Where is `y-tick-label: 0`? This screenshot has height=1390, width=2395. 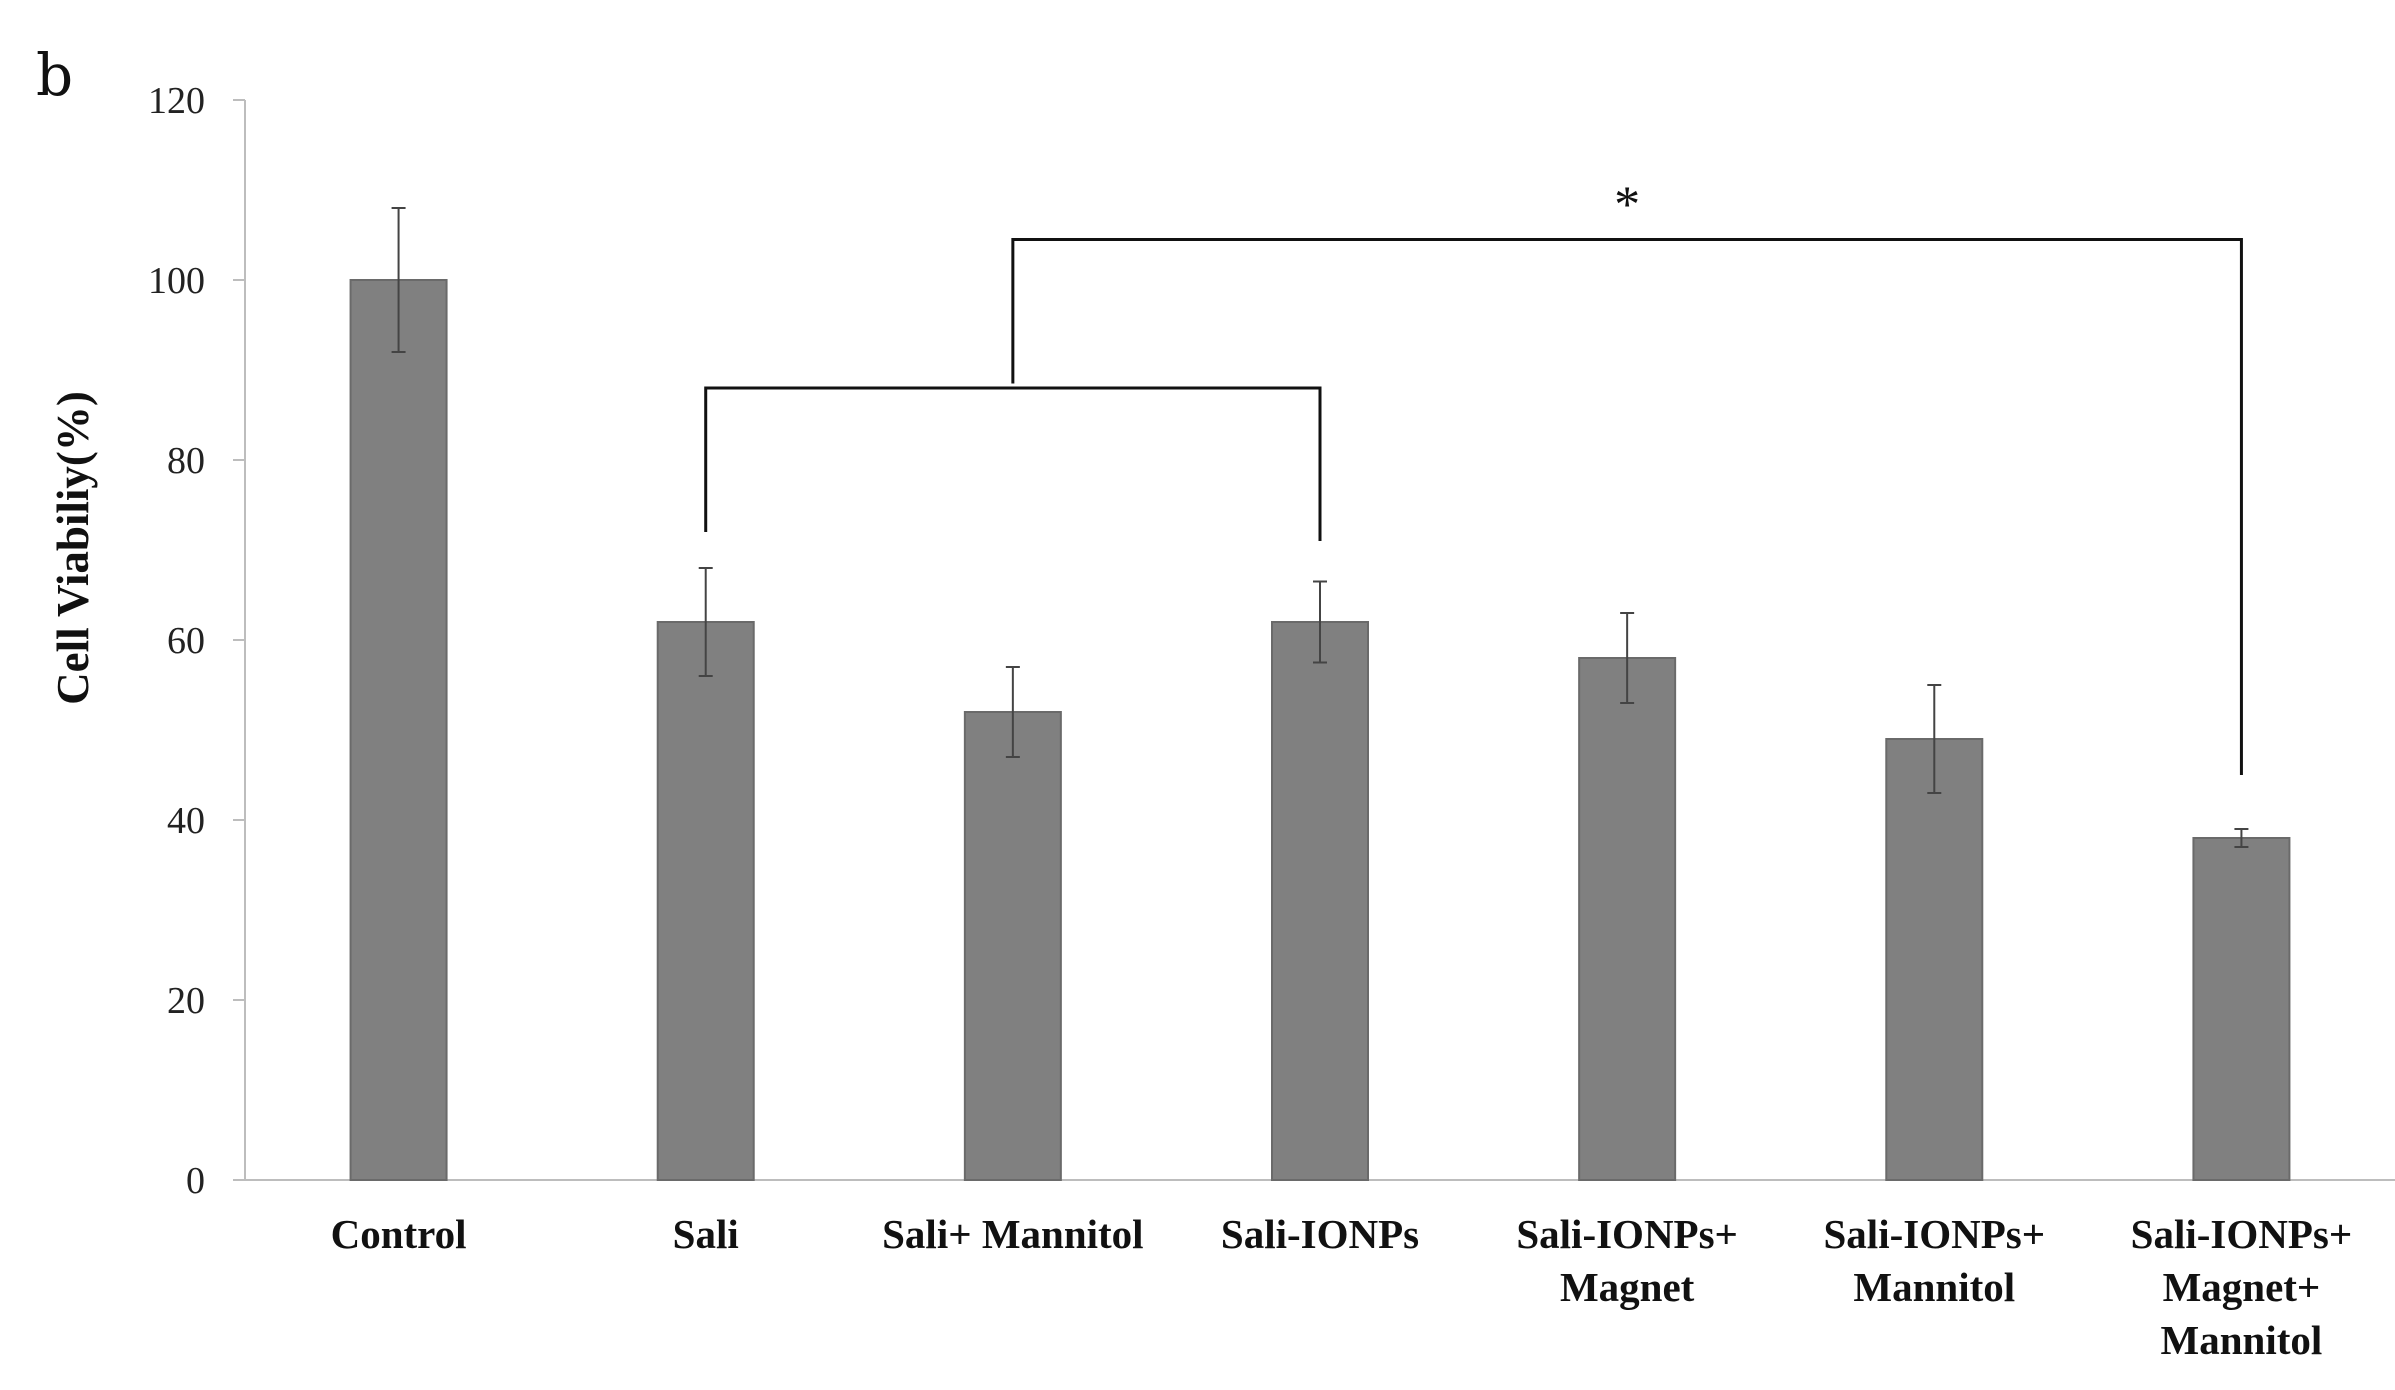
y-tick-label: 0 is located at coordinates (195, 1181).